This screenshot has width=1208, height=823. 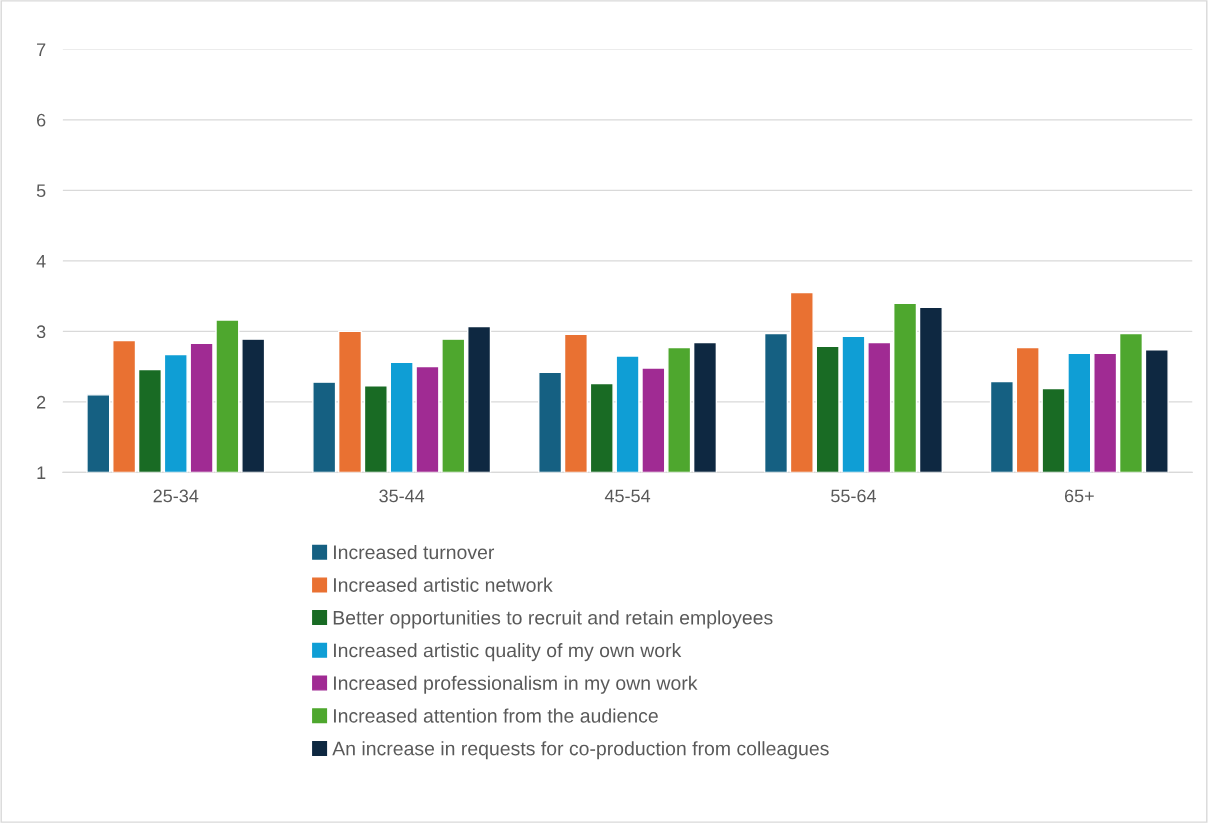 What do you see at coordinates (516, 684) in the screenshot?
I see `legend-label: Increased professionalism in my own work` at bounding box center [516, 684].